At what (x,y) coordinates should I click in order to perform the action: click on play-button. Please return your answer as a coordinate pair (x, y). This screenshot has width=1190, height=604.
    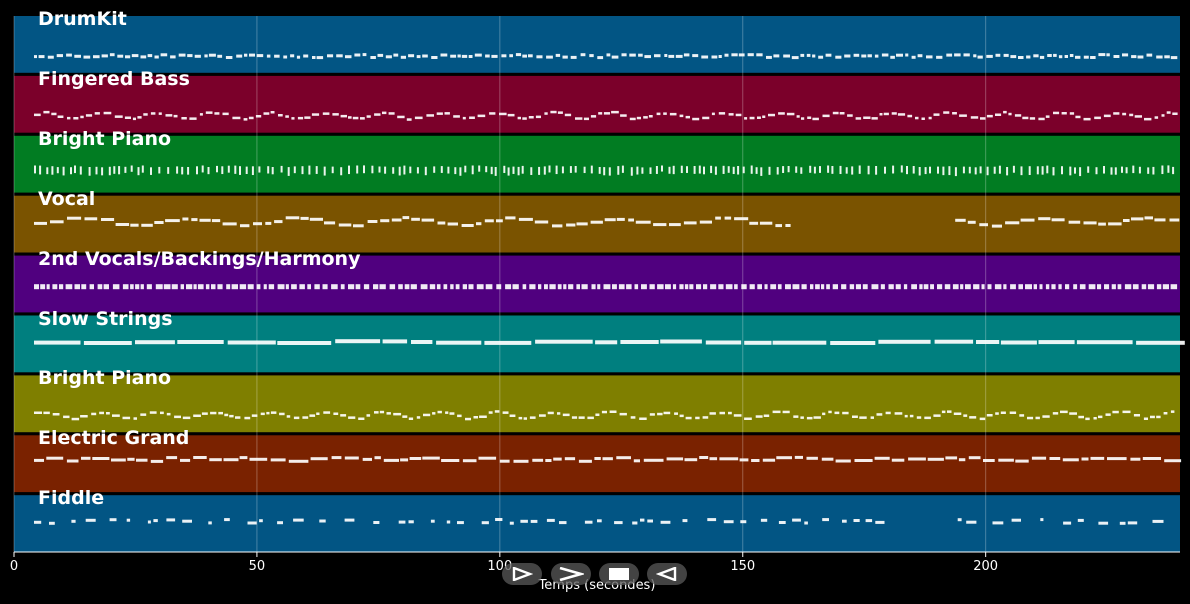
    Looking at the image, I should click on (522, 574).